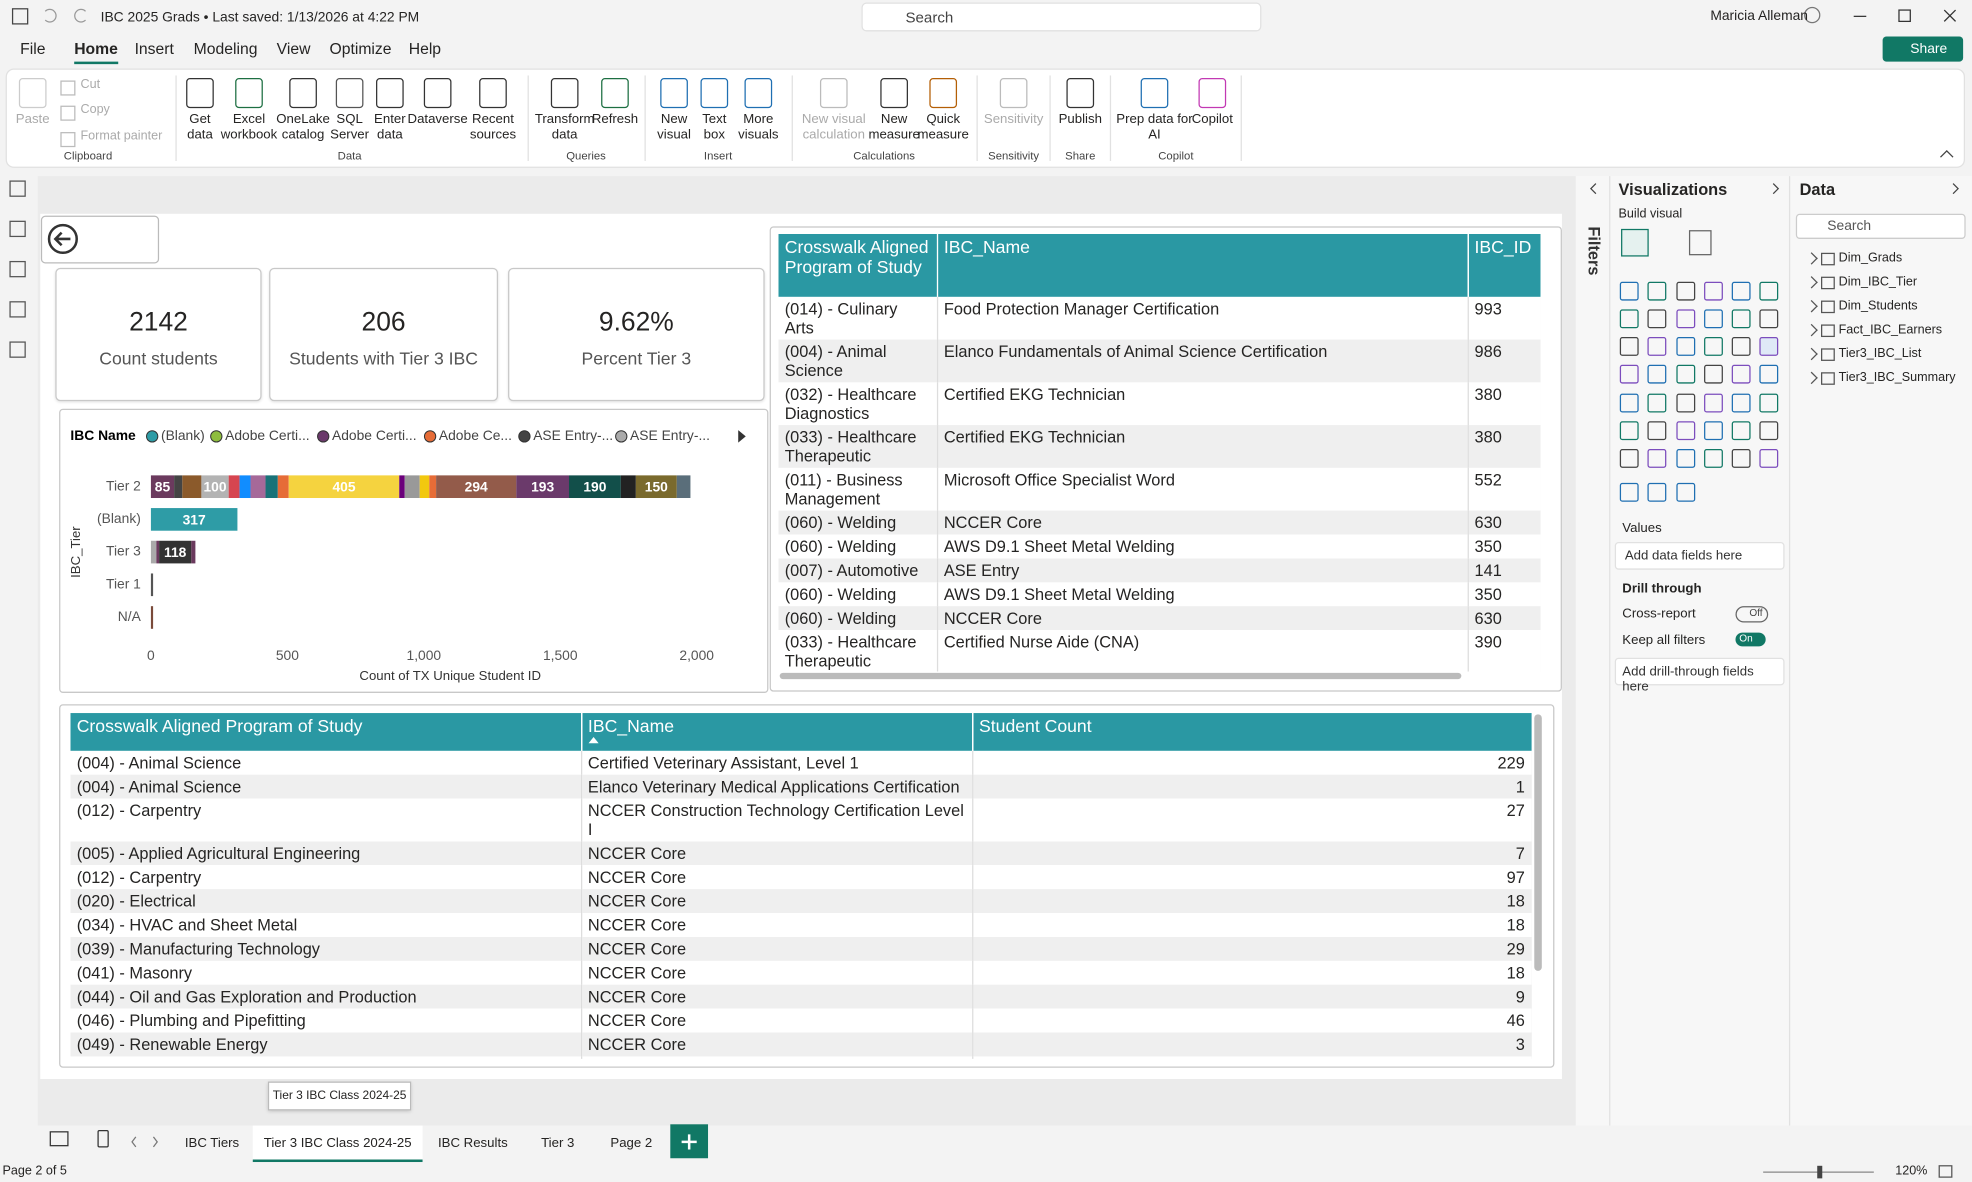  Describe the element at coordinates (212, 1143) in the screenshot. I see `page-tab: IBC Tiers` at that location.